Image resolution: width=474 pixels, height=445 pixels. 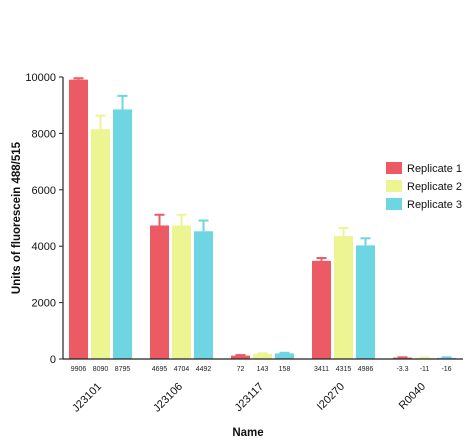 I want to click on category-label: J23101, so click(x=87, y=398).